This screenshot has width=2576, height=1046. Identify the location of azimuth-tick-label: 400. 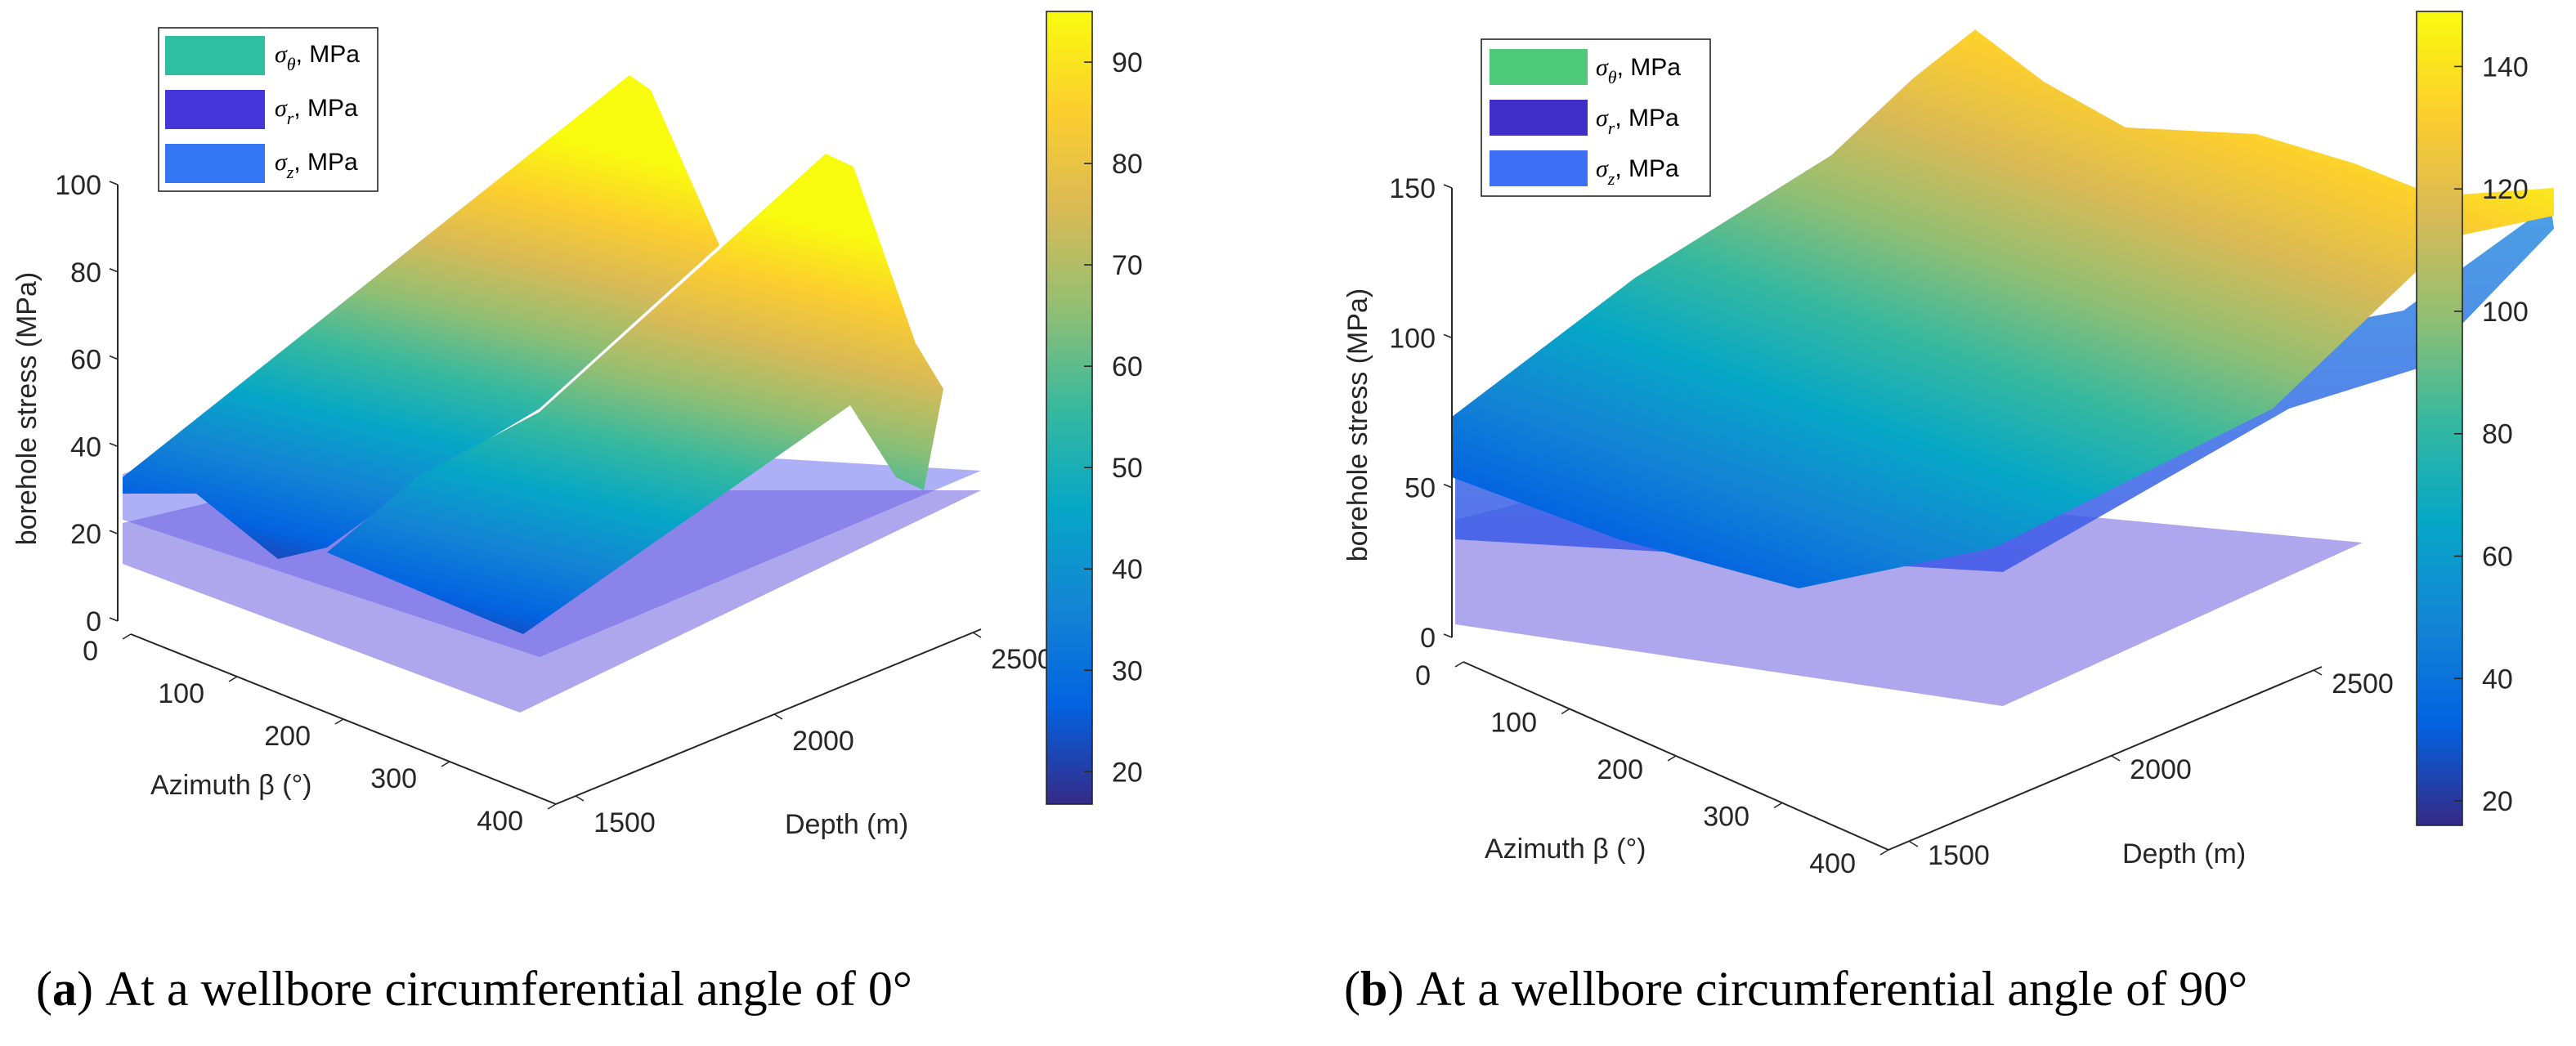
(1833, 863).